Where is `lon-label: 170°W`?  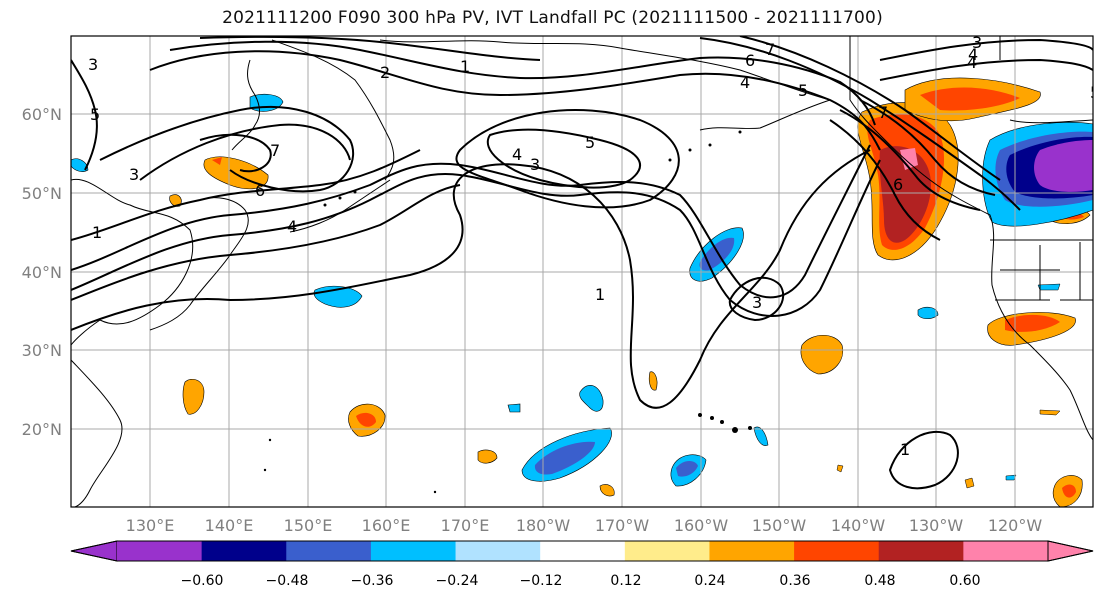
lon-label: 170°W is located at coordinates (622, 525).